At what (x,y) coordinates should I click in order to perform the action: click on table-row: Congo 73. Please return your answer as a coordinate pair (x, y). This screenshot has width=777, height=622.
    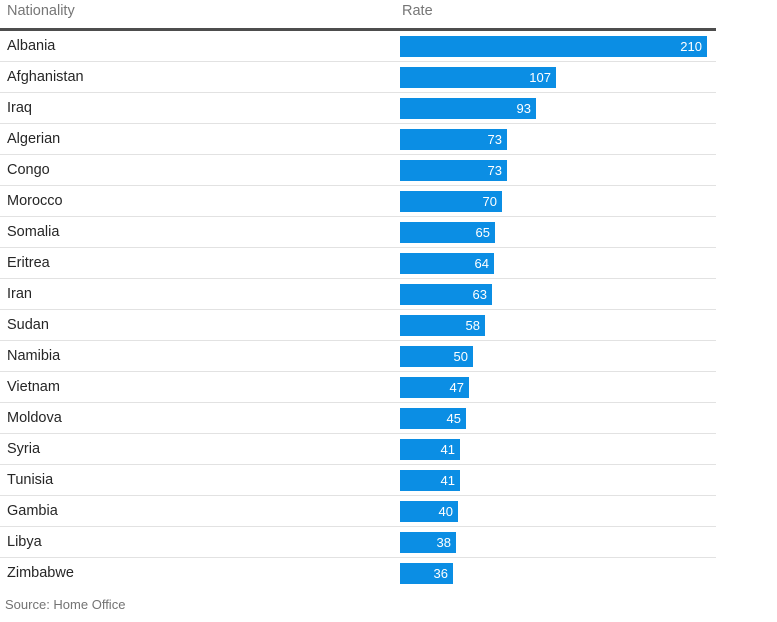
    Looking at the image, I should click on (358, 170).